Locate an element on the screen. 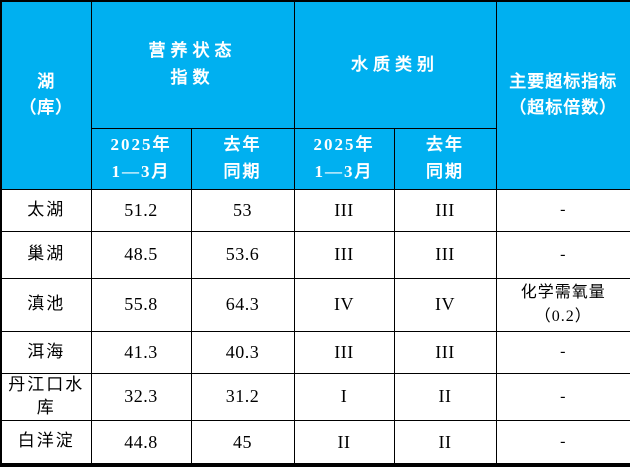  header-trophic-period-previous: 去年 同期 is located at coordinates (242, 158).